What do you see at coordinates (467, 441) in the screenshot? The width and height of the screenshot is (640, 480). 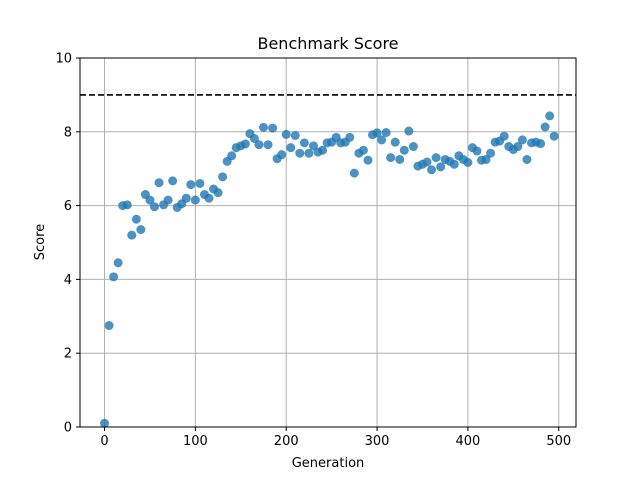 I see `x-tick-label: 400` at bounding box center [467, 441].